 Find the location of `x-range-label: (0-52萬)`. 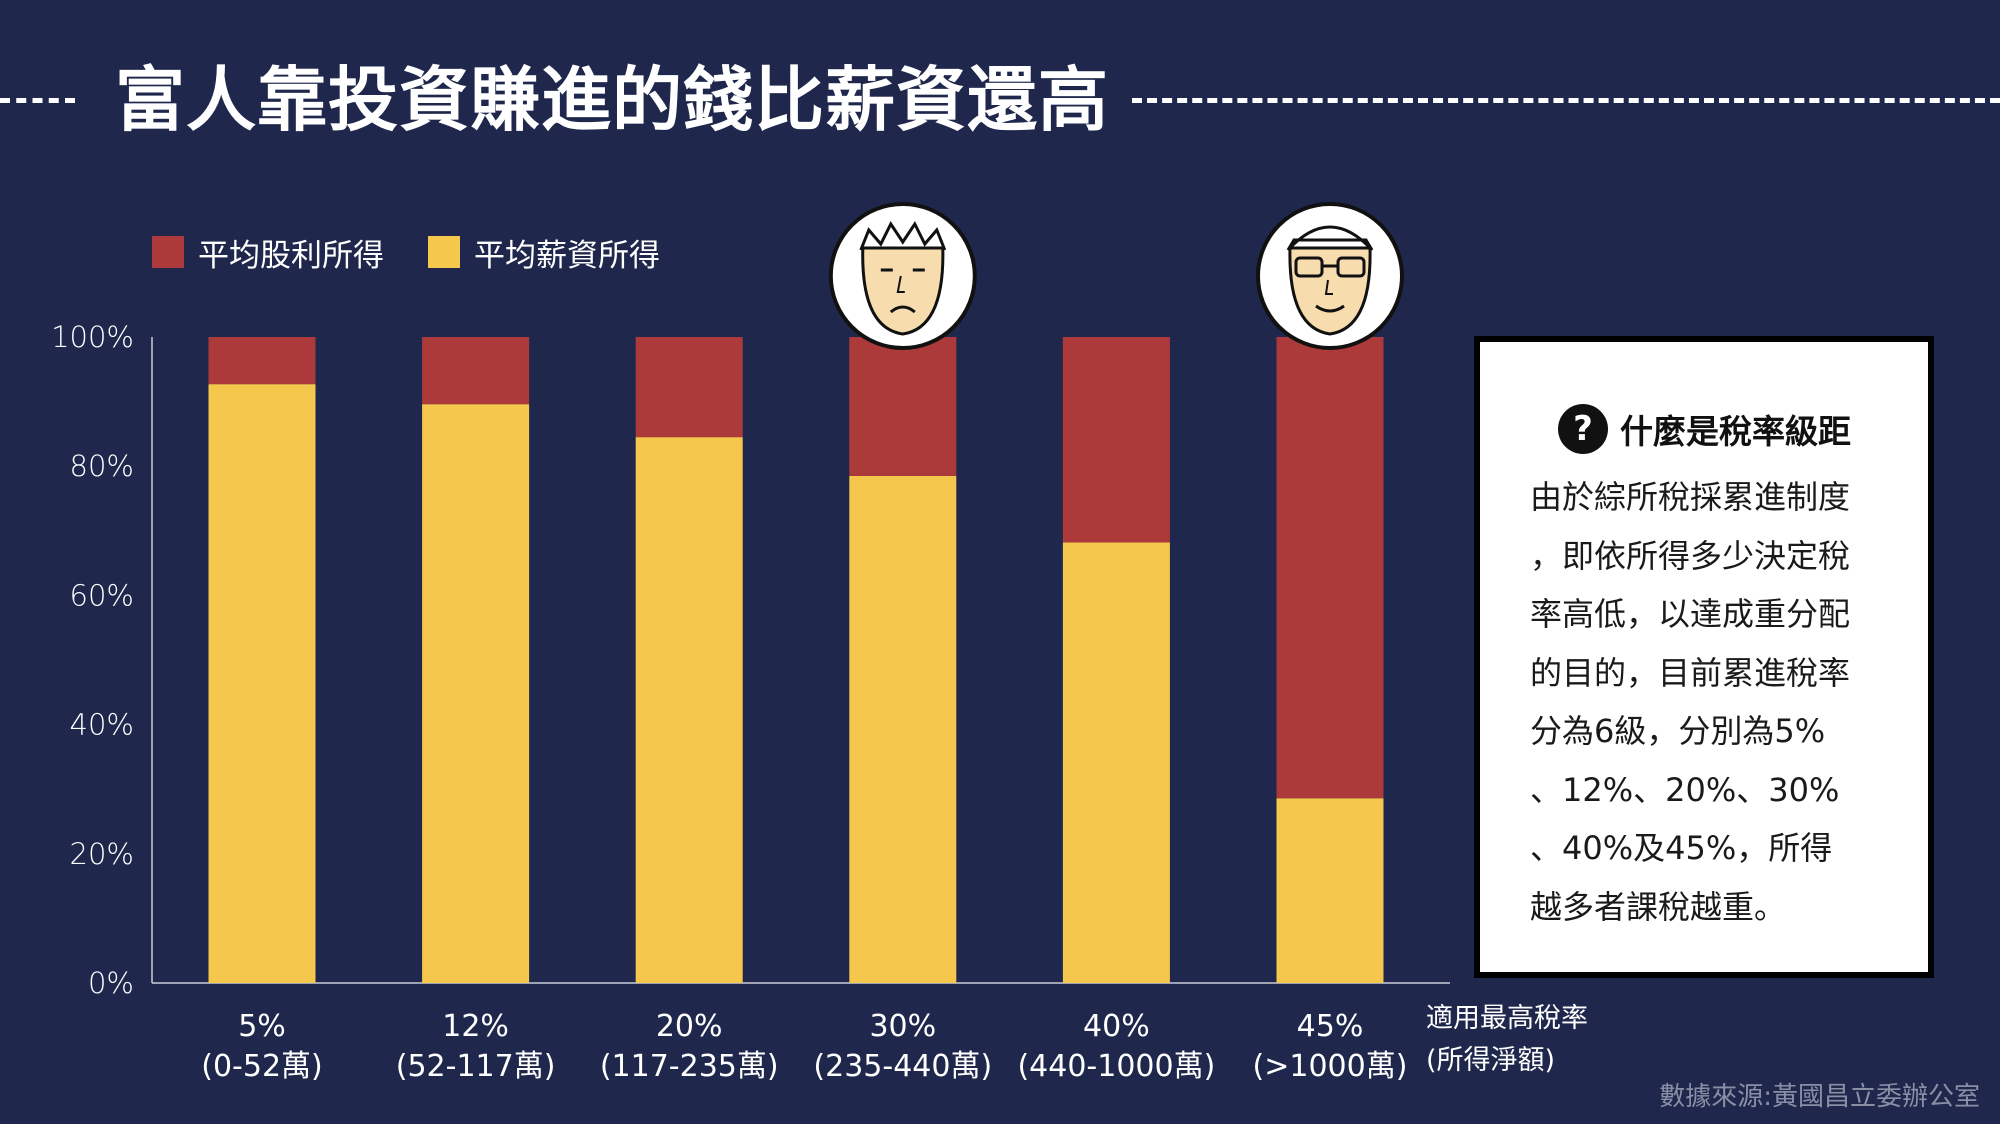

x-range-label: (0-52萬) is located at coordinates (262, 1066).